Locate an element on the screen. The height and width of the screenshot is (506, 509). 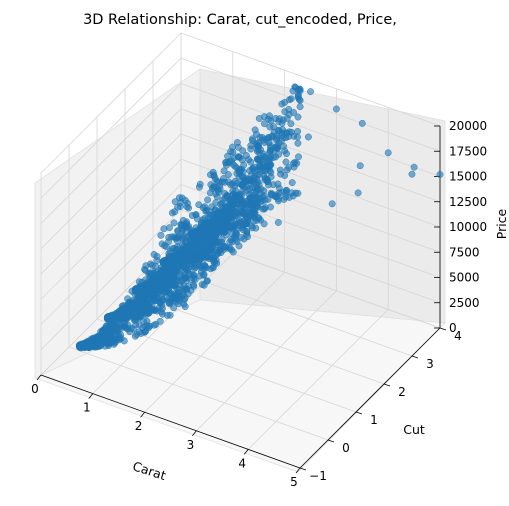
cut-tick-label: 0 is located at coordinates (346, 448).